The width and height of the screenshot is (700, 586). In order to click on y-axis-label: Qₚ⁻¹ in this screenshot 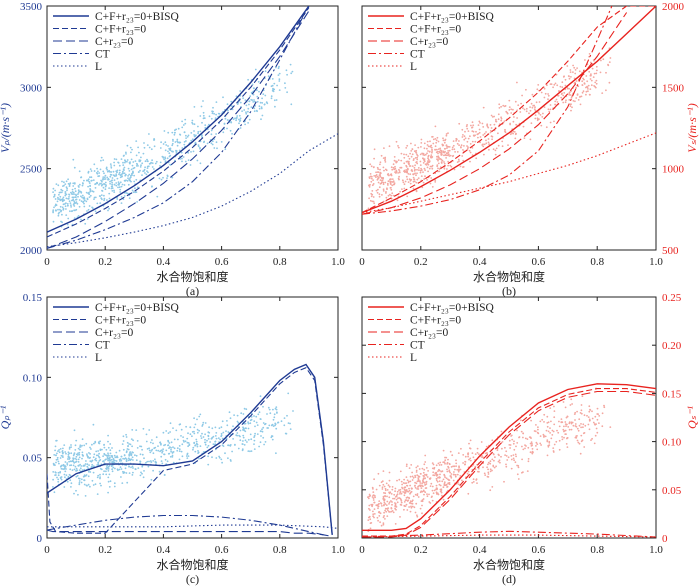, I will do `click(6, 417)`.